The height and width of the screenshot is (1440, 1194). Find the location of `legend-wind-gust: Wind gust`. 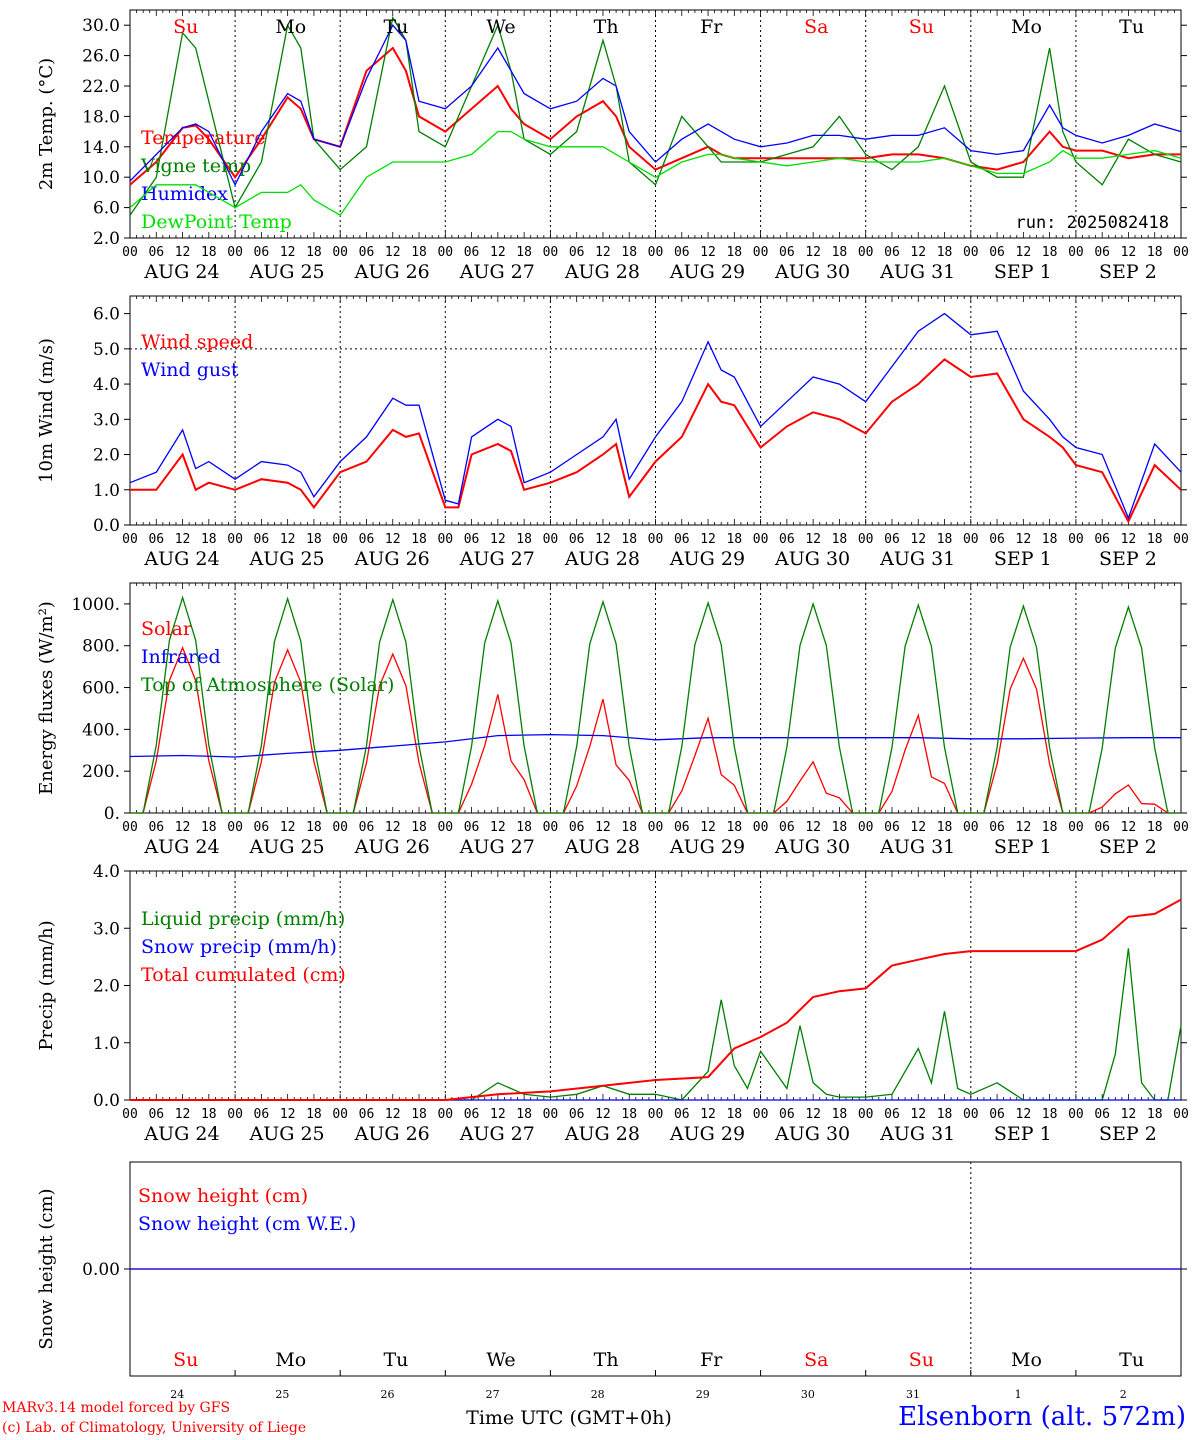

legend-wind-gust: Wind gust is located at coordinates (190, 370).